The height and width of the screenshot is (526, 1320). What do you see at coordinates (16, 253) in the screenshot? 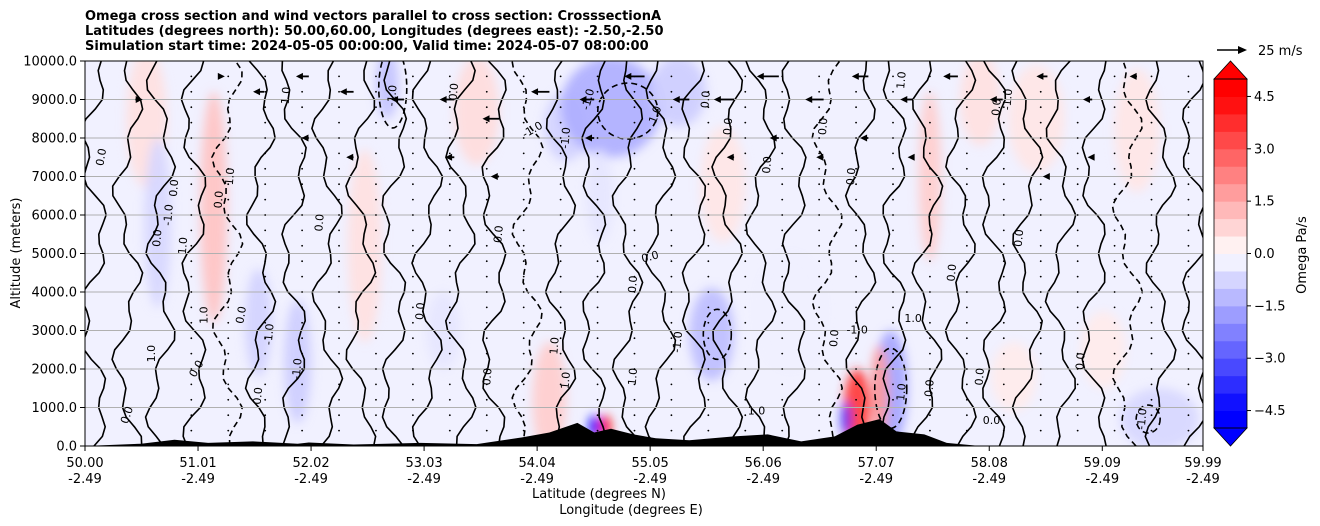
I see `y-axis-label: Altitude (meters)` at bounding box center [16, 253].